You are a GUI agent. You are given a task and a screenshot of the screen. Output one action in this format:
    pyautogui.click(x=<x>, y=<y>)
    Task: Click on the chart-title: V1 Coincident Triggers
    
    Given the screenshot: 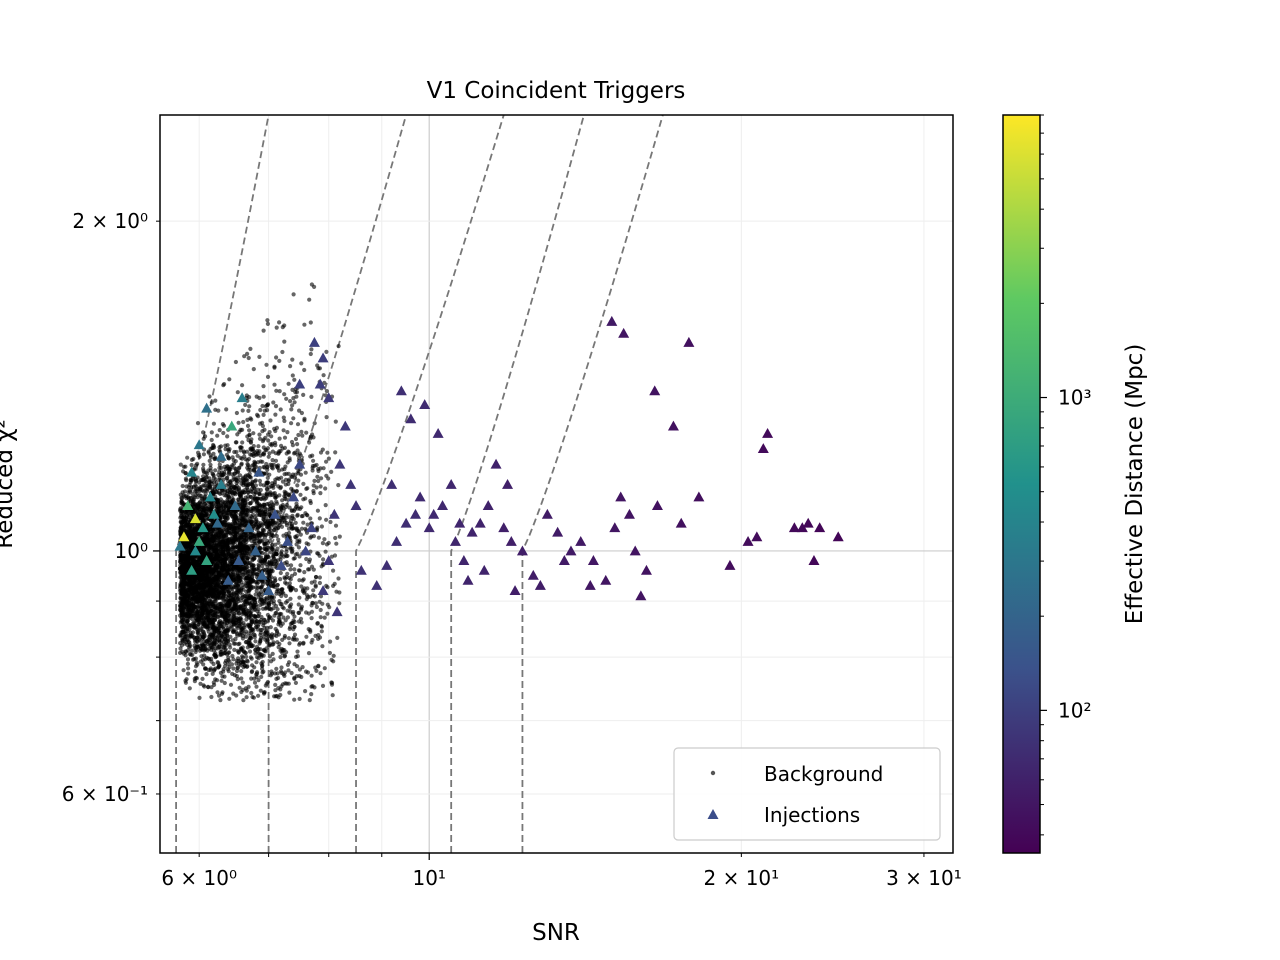 What is the action you would take?
    pyautogui.click(x=556, y=91)
    